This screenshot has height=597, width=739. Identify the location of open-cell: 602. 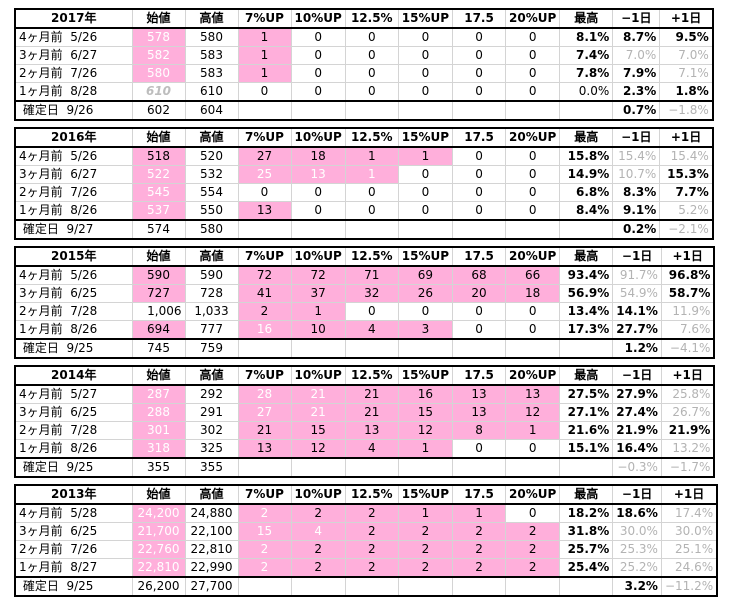
(158, 110).